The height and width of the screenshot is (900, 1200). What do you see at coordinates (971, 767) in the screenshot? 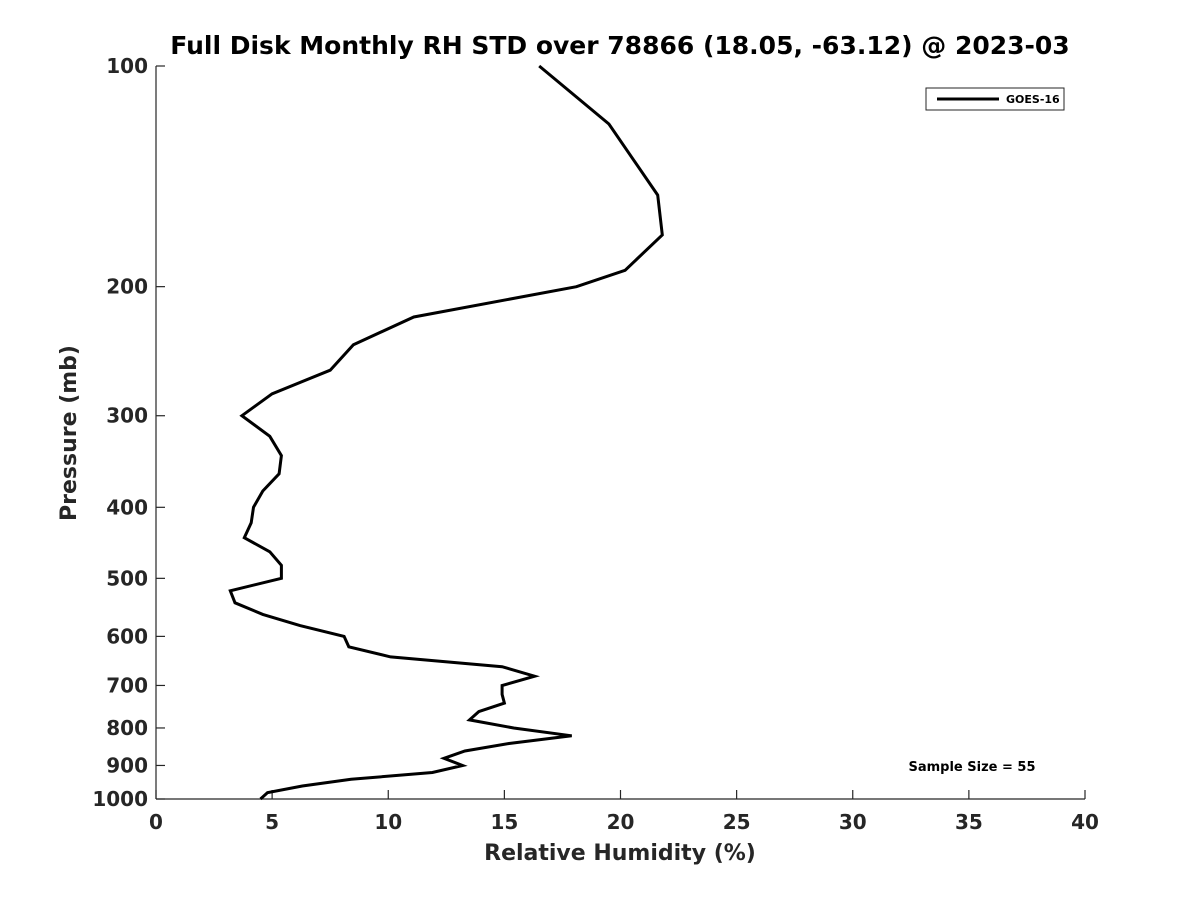
I see `sample-size-annotation: Sample Size = 55` at bounding box center [971, 767].